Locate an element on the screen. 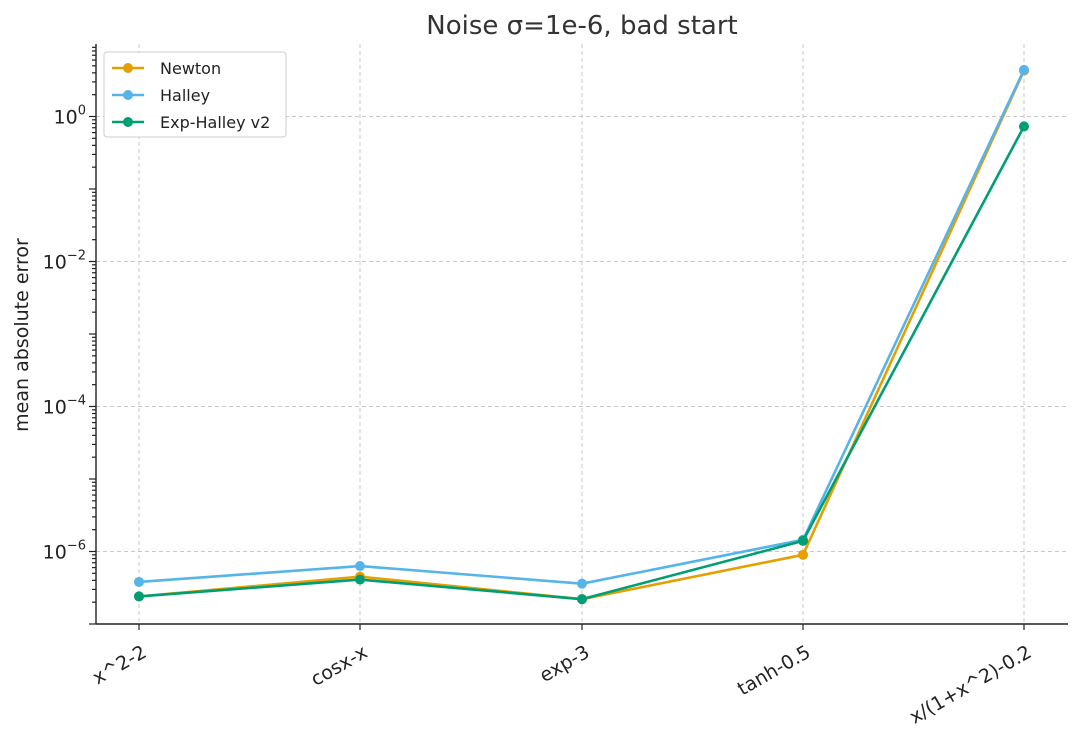 This screenshot has width=1080, height=736. legend-item: Newton is located at coordinates (166, 68).